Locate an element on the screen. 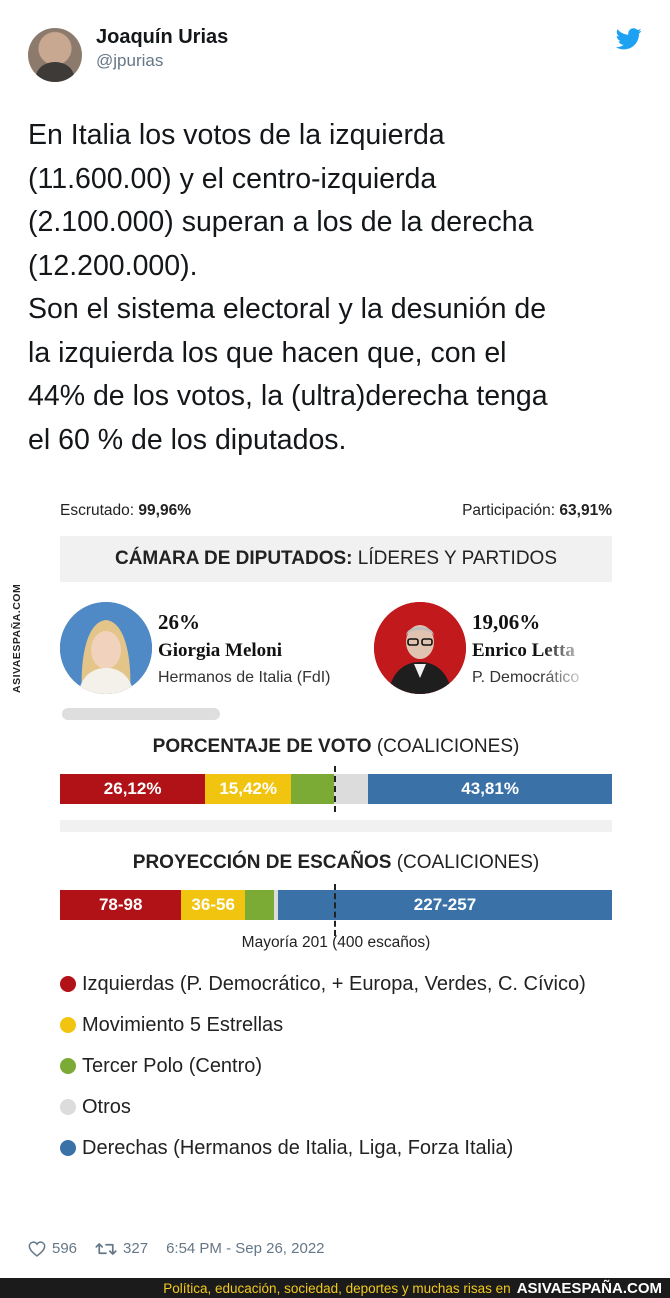 This screenshot has height=1298, width=670. seats-title-bold: PROYECCIÓN DE ESCAÑOS is located at coordinates (262, 862).